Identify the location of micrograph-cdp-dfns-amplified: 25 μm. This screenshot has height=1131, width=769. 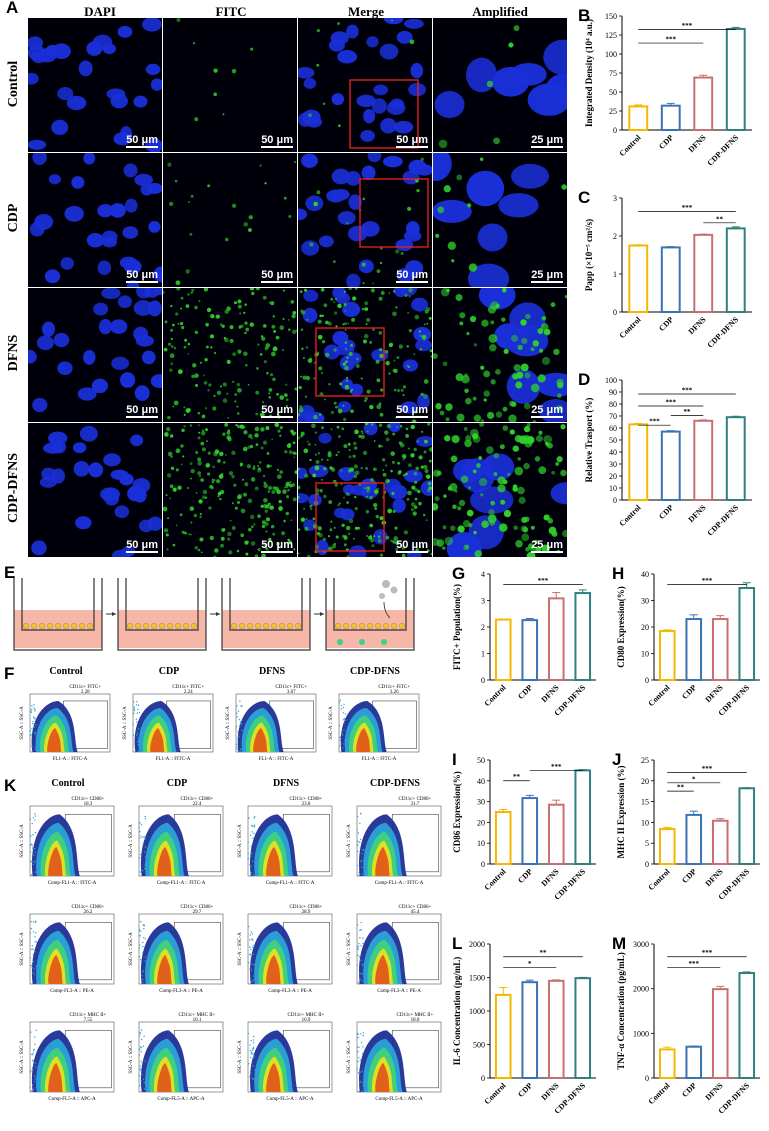
(500, 490).